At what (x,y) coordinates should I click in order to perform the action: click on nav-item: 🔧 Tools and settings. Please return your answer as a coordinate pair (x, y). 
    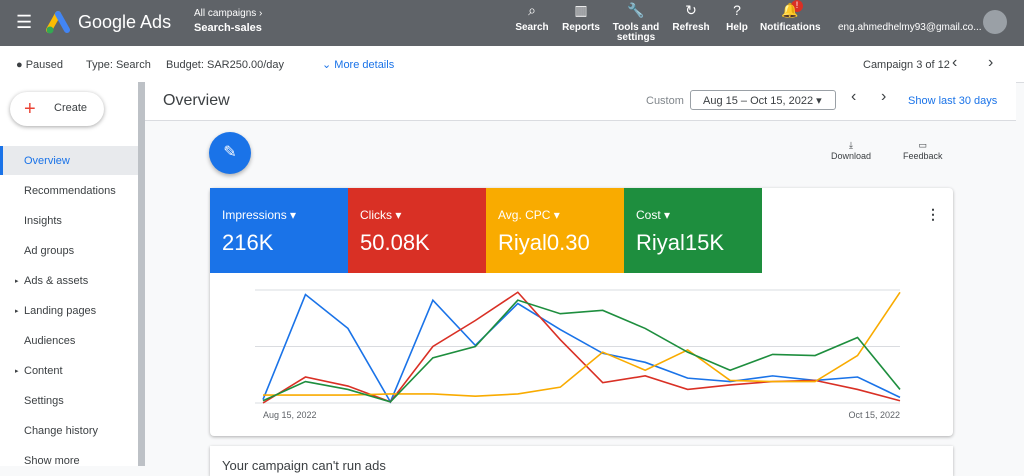
    Looking at the image, I should click on (636, 23).